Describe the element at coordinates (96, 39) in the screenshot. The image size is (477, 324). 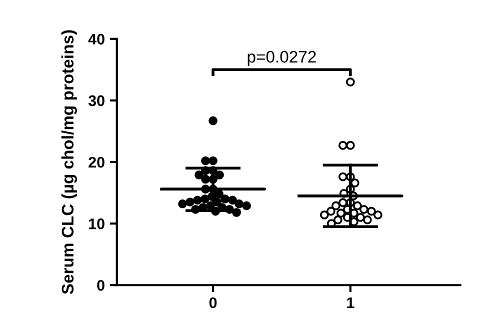
I see `y-tick-label: 40` at that location.